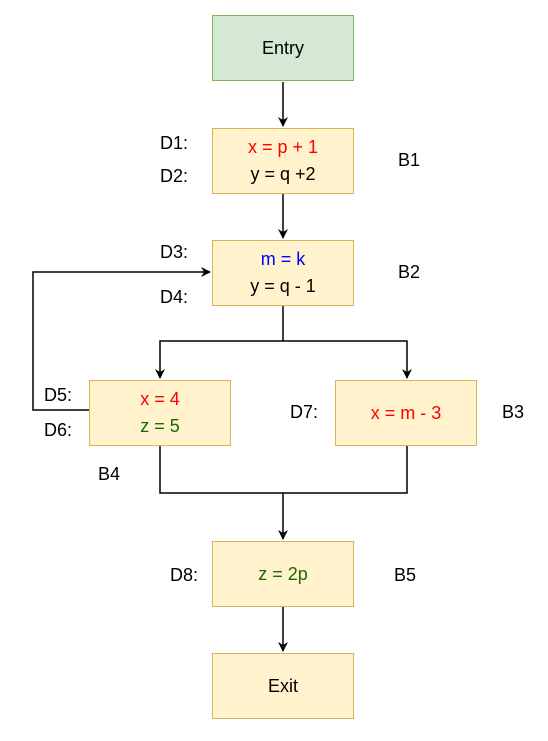 This screenshot has height=741, width=548. What do you see at coordinates (219, 359) in the screenshot?
I see `edge-b2-b4` at bounding box center [219, 359].